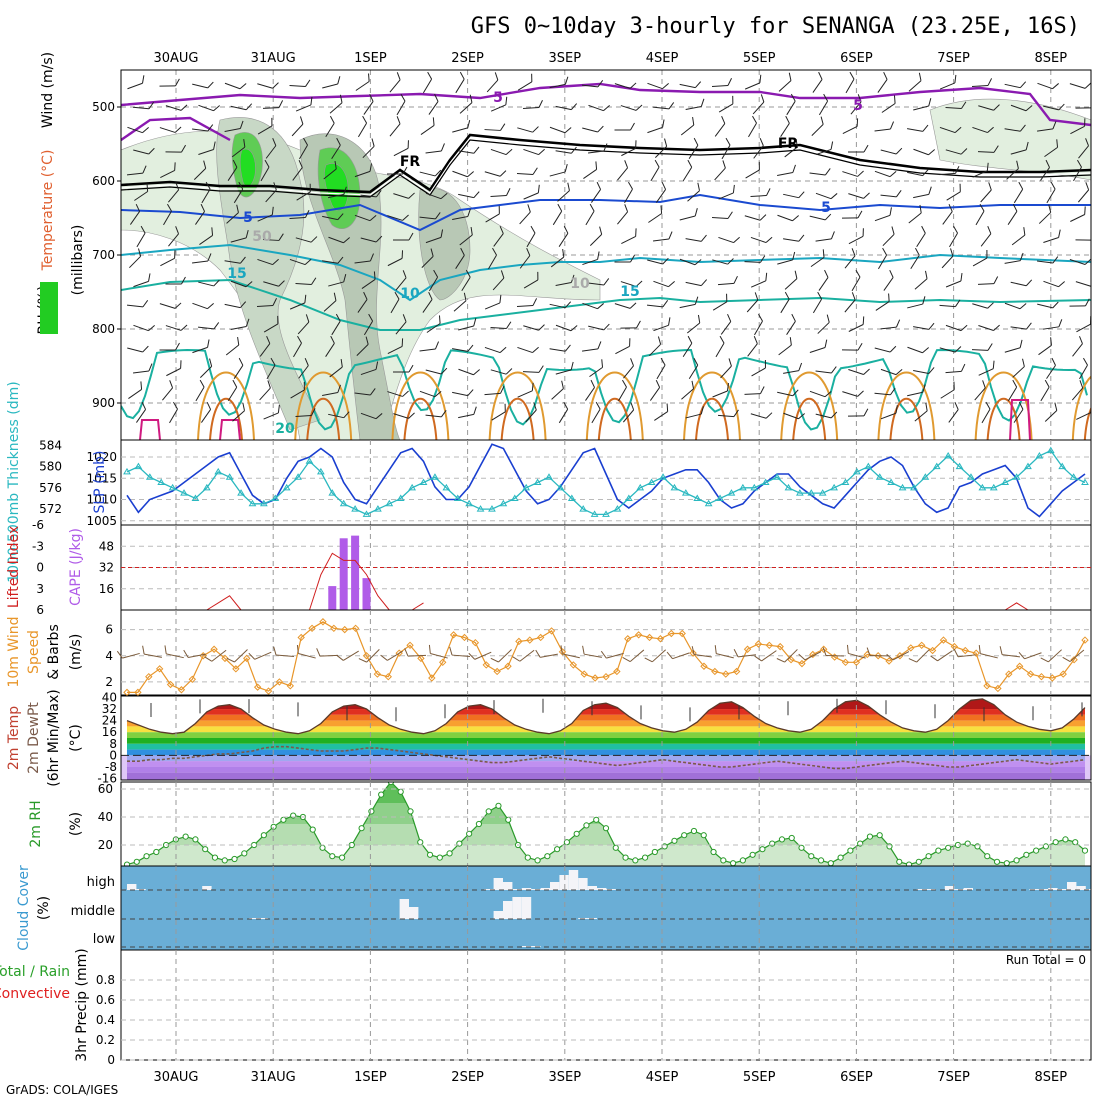 This screenshot has height=1100, width=1100. Describe the element at coordinates (1046, 960) in the screenshot. I see `run-total: Run Total = 0` at that location.